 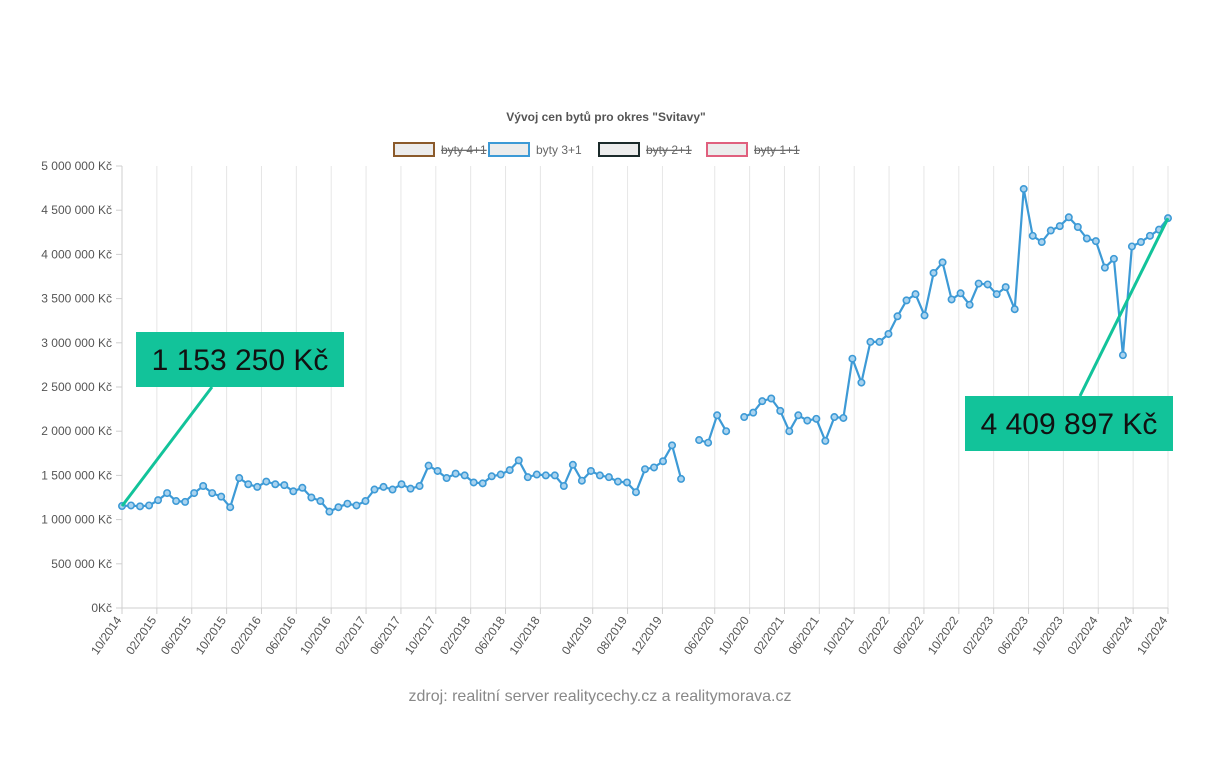 What do you see at coordinates (535, 149) in the screenshot?
I see `legend-item: byty 3+1` at bounding box center [535, 149].